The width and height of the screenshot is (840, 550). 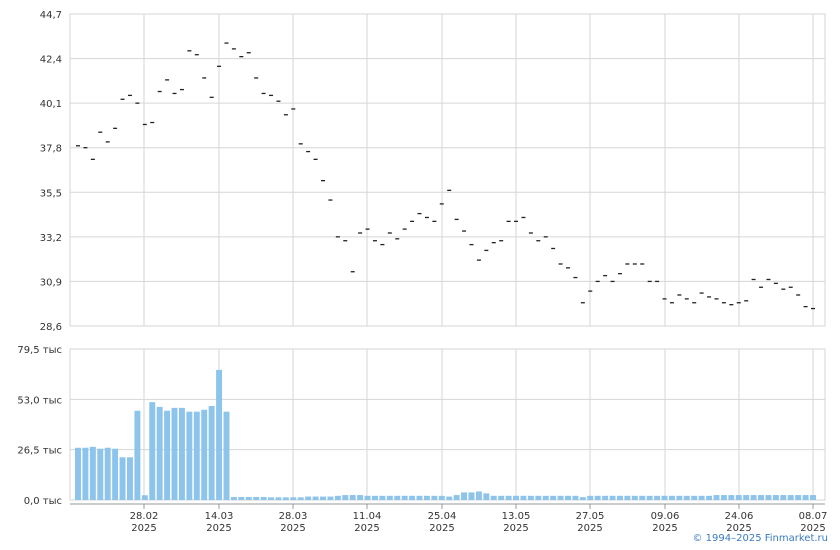 I want to click on price-y-tick: 42,4, so click(x=51, y=60).